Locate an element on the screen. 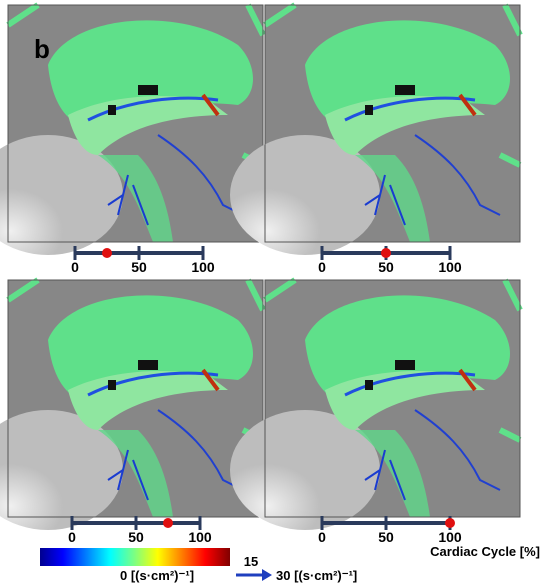  arrow-value: 15 is located at coordinates (251, 561).